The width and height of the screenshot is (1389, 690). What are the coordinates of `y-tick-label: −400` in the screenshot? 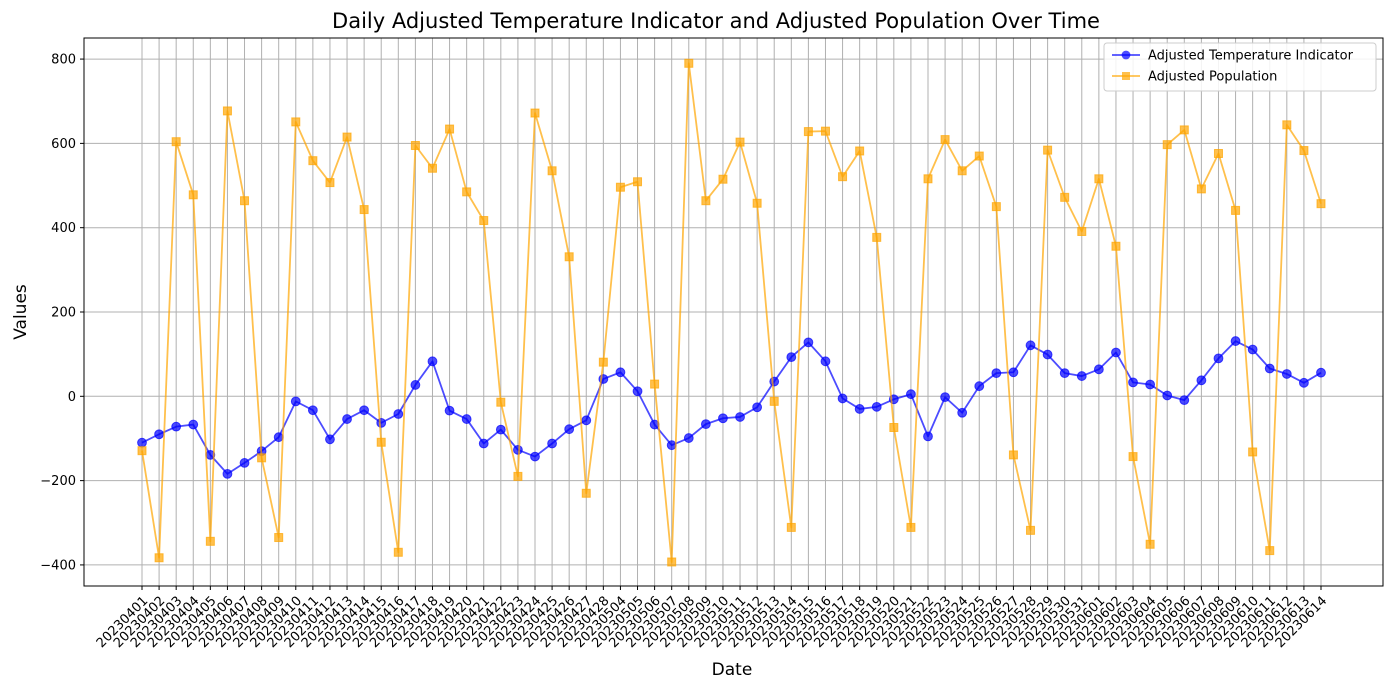 It's located at (58, 565).